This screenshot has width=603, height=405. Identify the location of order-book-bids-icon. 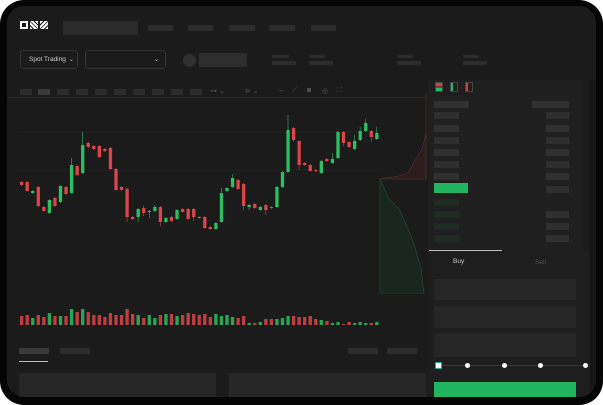
(454, 87).